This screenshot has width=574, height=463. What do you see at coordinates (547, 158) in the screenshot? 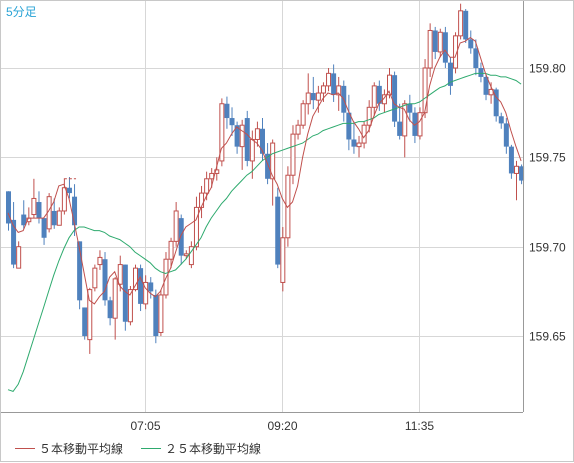
I see `y-tick-label: 159.75` at bounding box center [547, 158].